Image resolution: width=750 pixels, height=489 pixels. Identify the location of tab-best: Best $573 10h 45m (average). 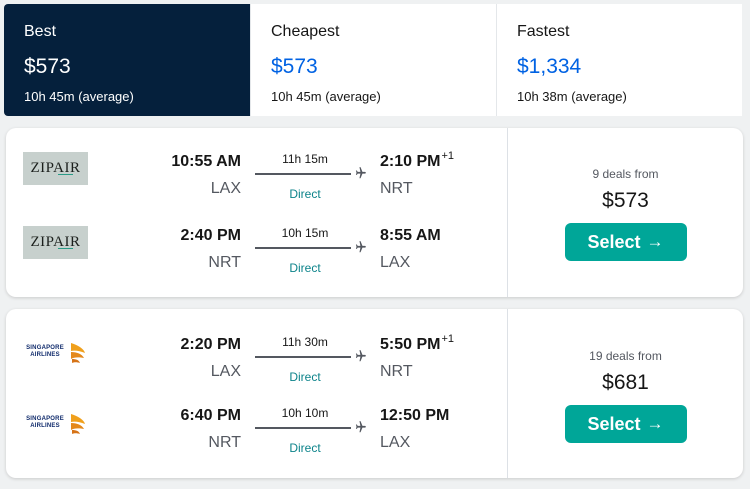
(127, 60).